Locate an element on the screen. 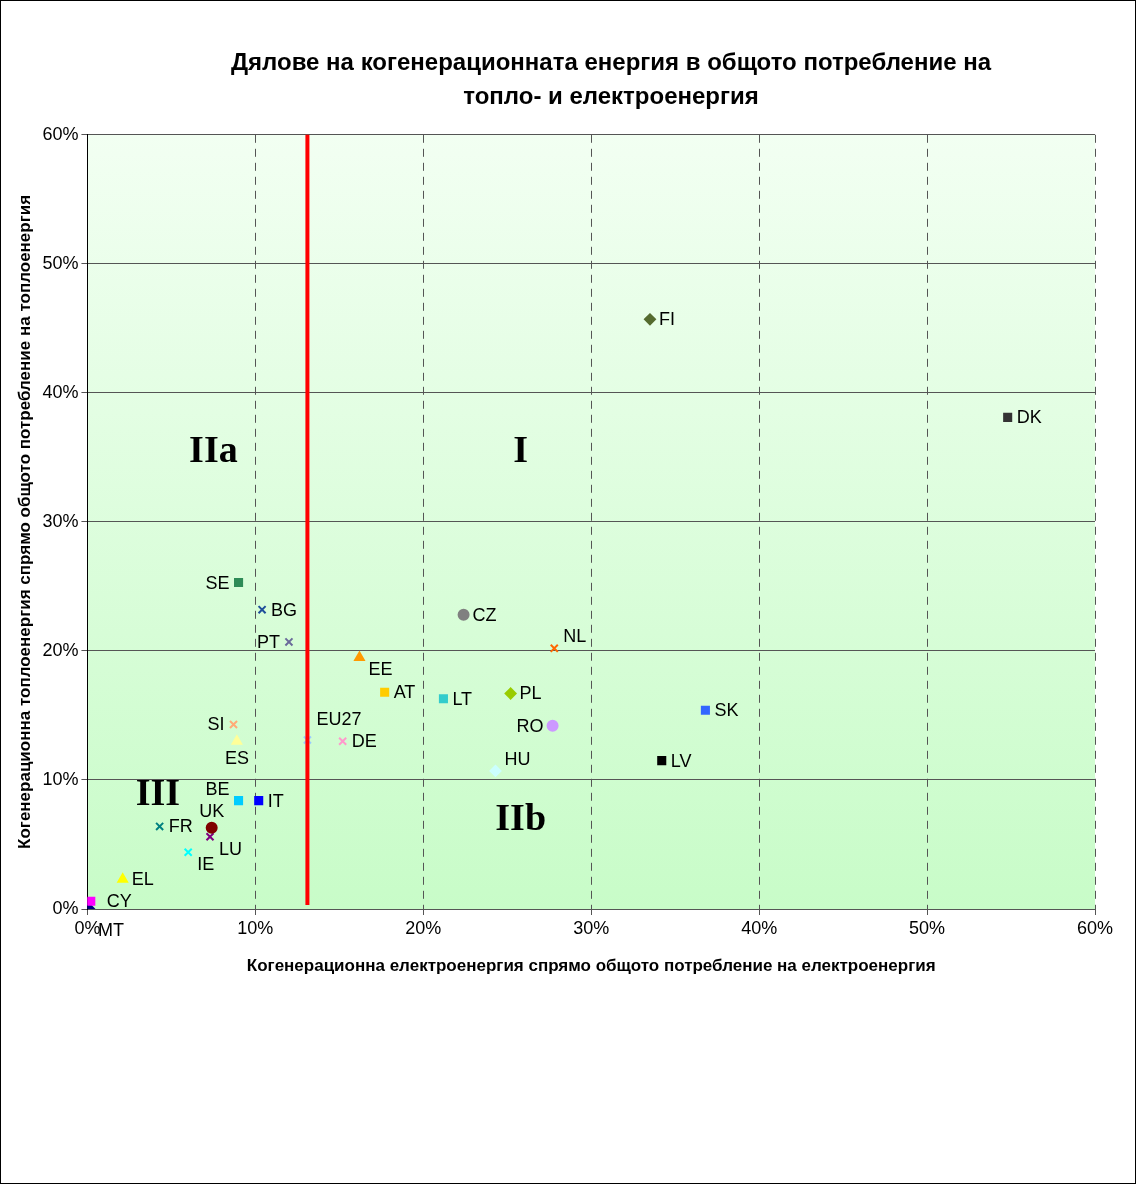 The image size is (1136, 1184). series-label: MT is located at coordinates (111, 929).